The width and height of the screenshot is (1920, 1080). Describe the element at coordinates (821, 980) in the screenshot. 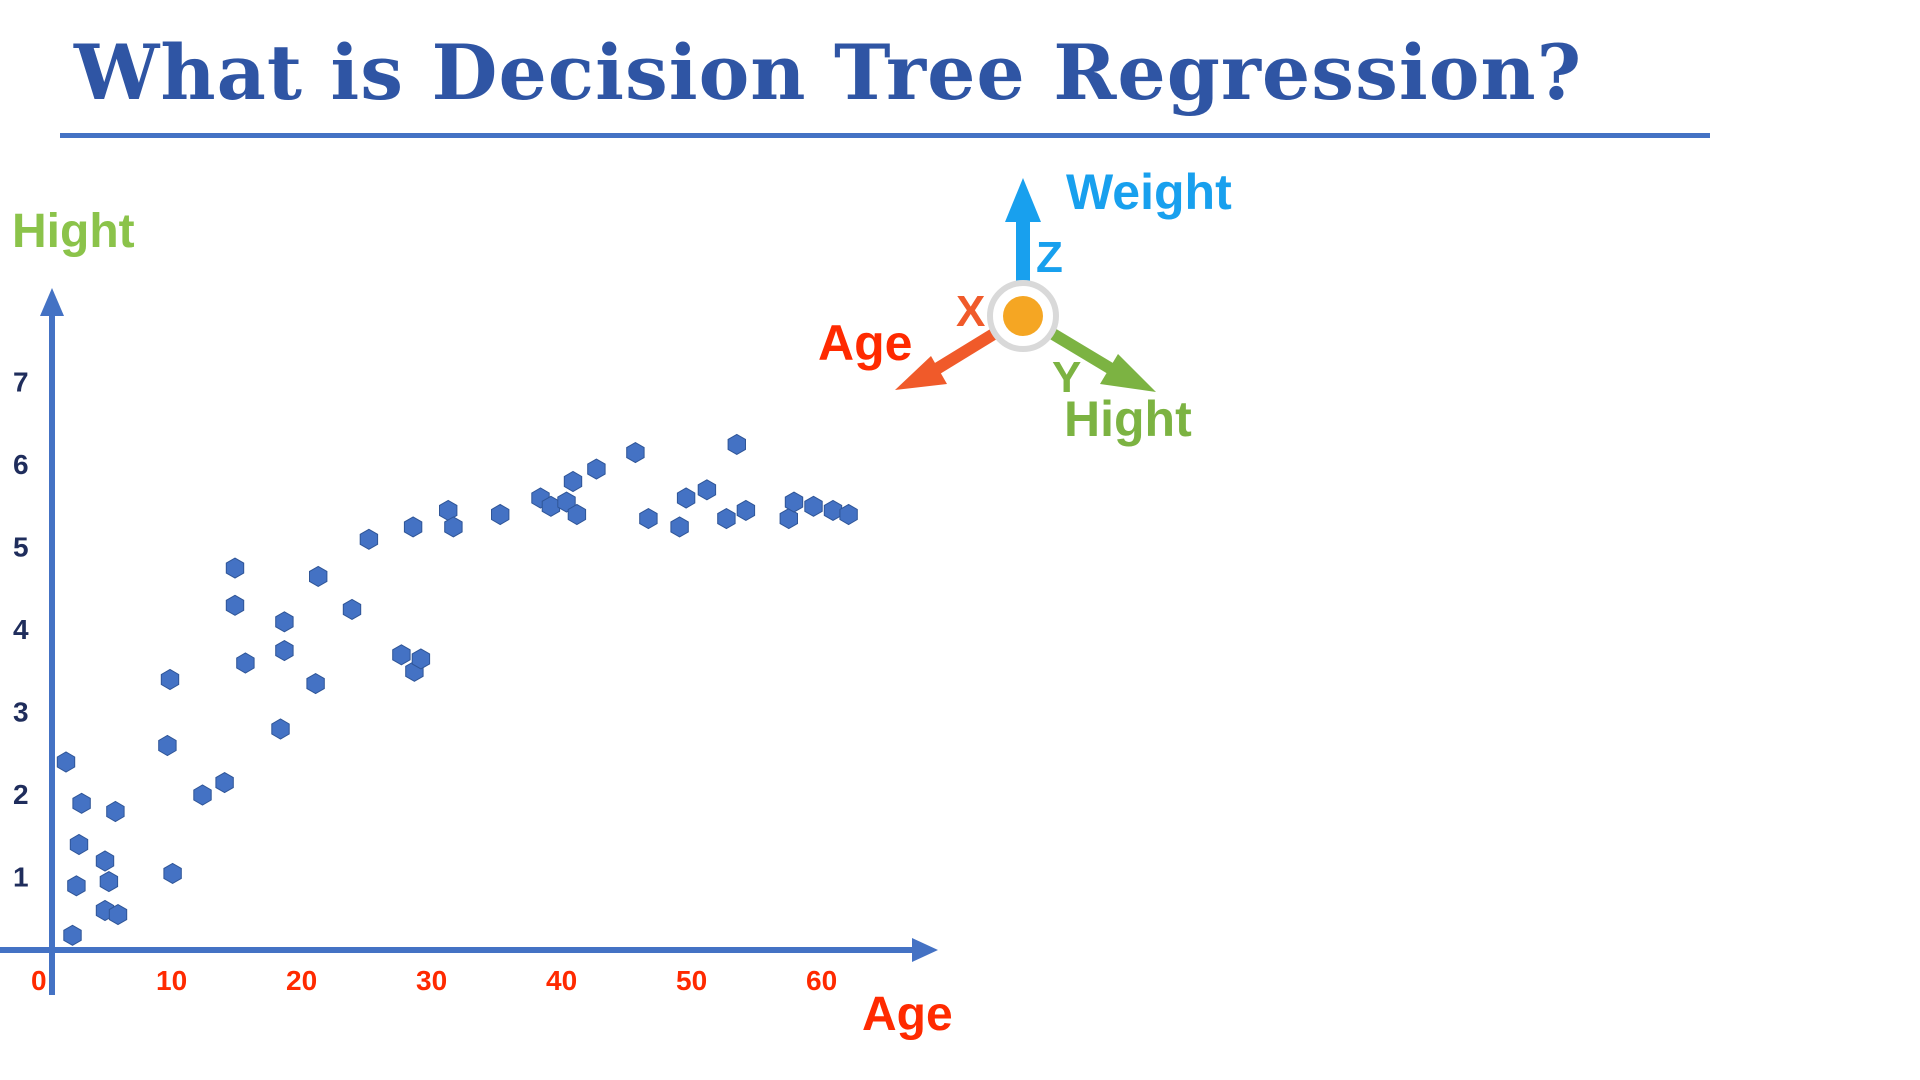

I see `x-tick-label: 60` at that location.